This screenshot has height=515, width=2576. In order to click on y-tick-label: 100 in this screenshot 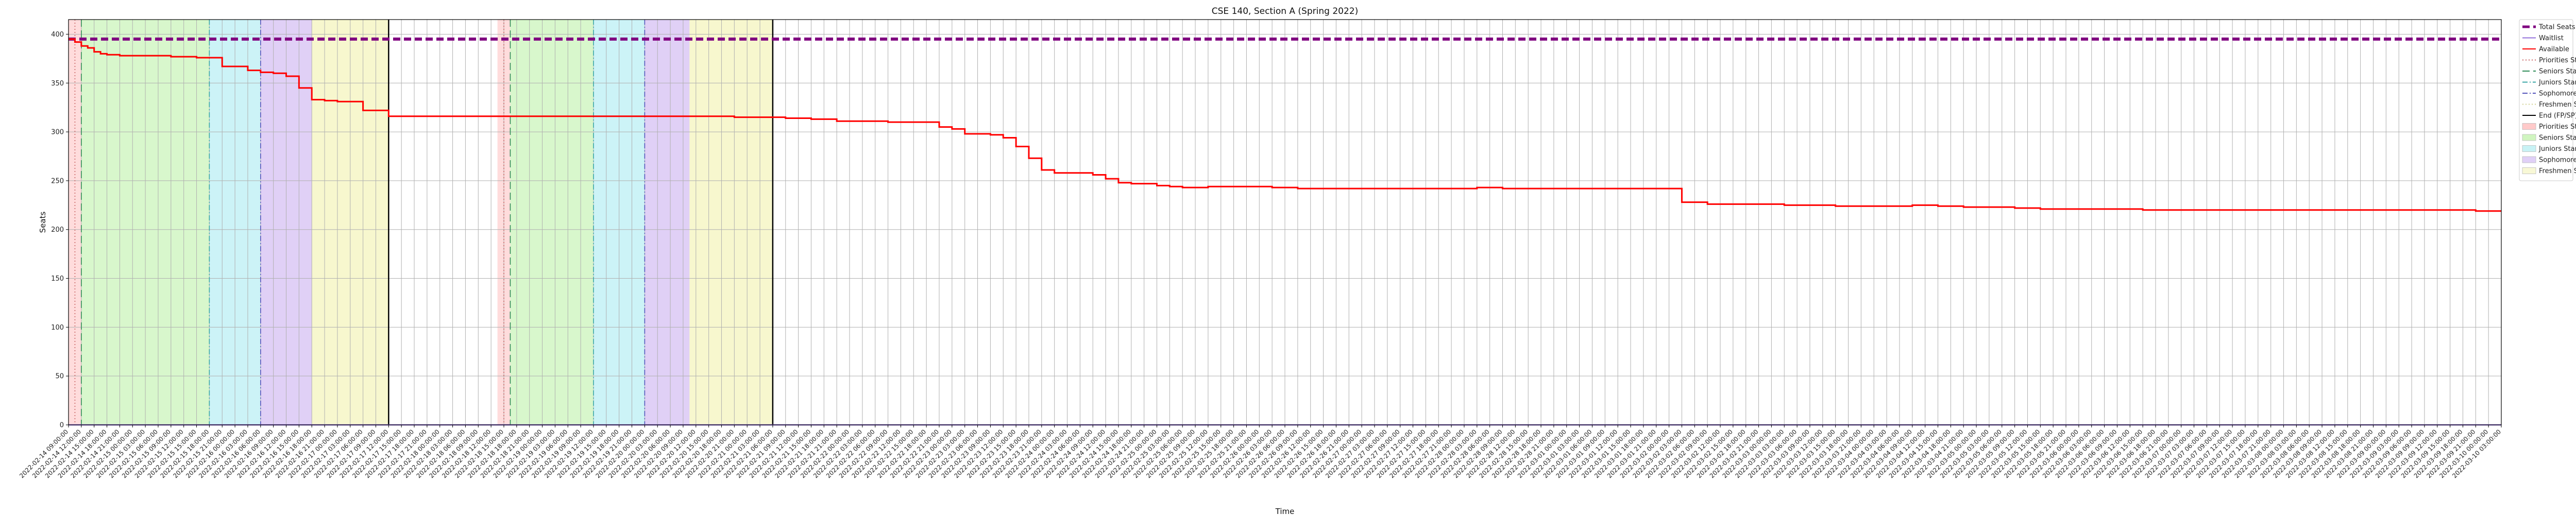, I will do `click(57, 328)`.